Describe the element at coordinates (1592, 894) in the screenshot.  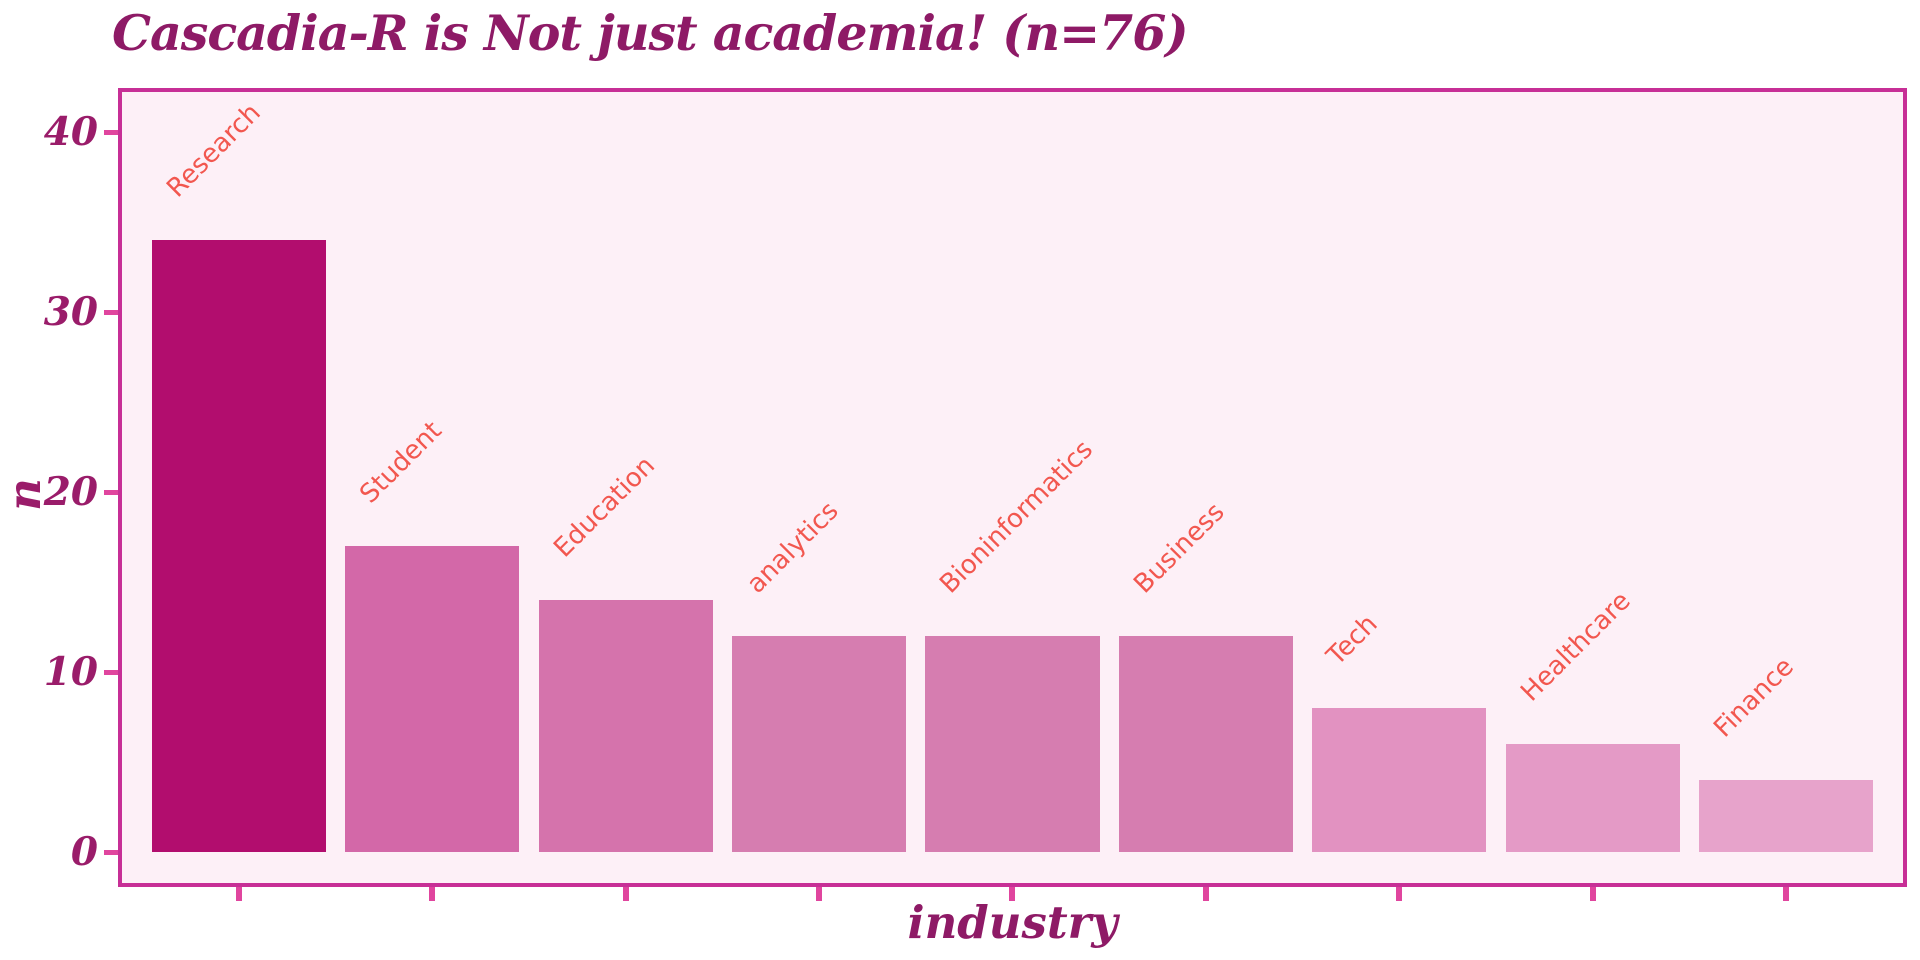
I see `x-axis-tick-healthcare` at that location.